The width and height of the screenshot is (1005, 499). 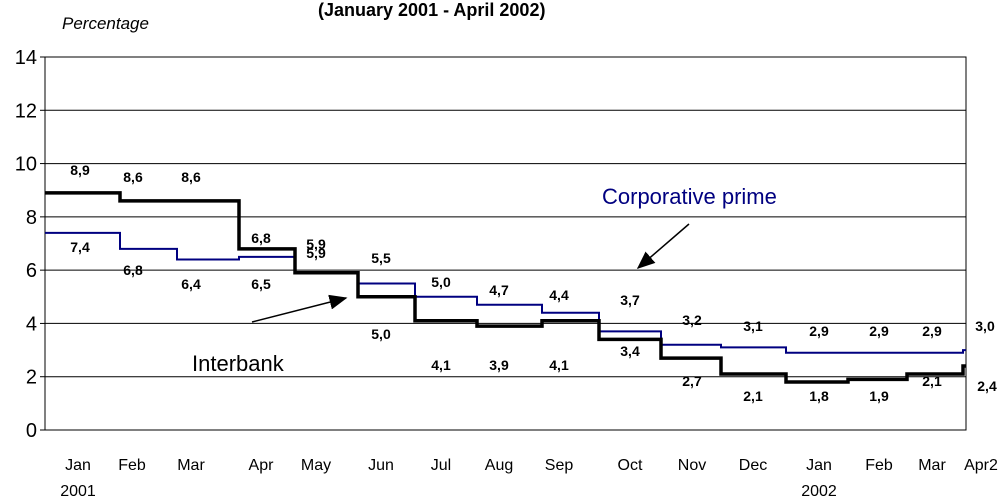 What do you see at coordinates (78, 491) in the screenshot?
I see `x-year-label: 2001` at bounding box center [78, 491].